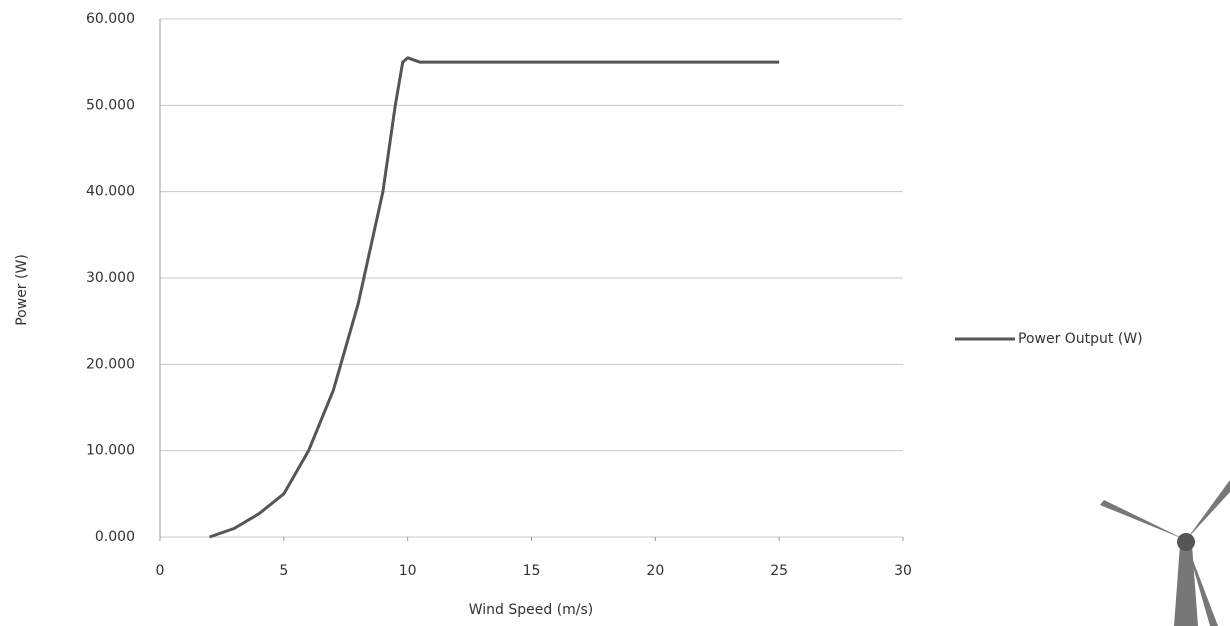 Image resolution: width=1230 pixels, height=626 pixels. What do you see at coordinates (22, 290) in the screenshot?
I see `y-axis-title: Power (W)` at bounding box center [22, 290].